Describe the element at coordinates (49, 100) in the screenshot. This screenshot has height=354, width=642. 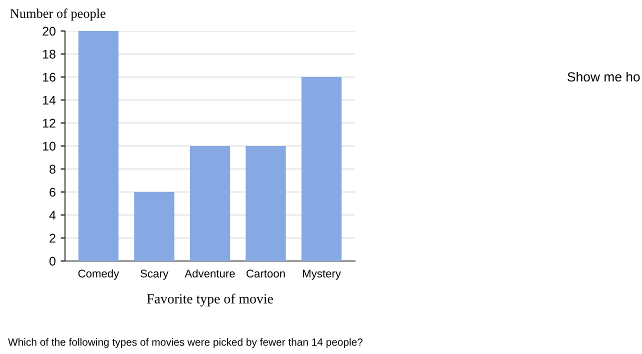
I see `y-tick-label: 14` at that location.